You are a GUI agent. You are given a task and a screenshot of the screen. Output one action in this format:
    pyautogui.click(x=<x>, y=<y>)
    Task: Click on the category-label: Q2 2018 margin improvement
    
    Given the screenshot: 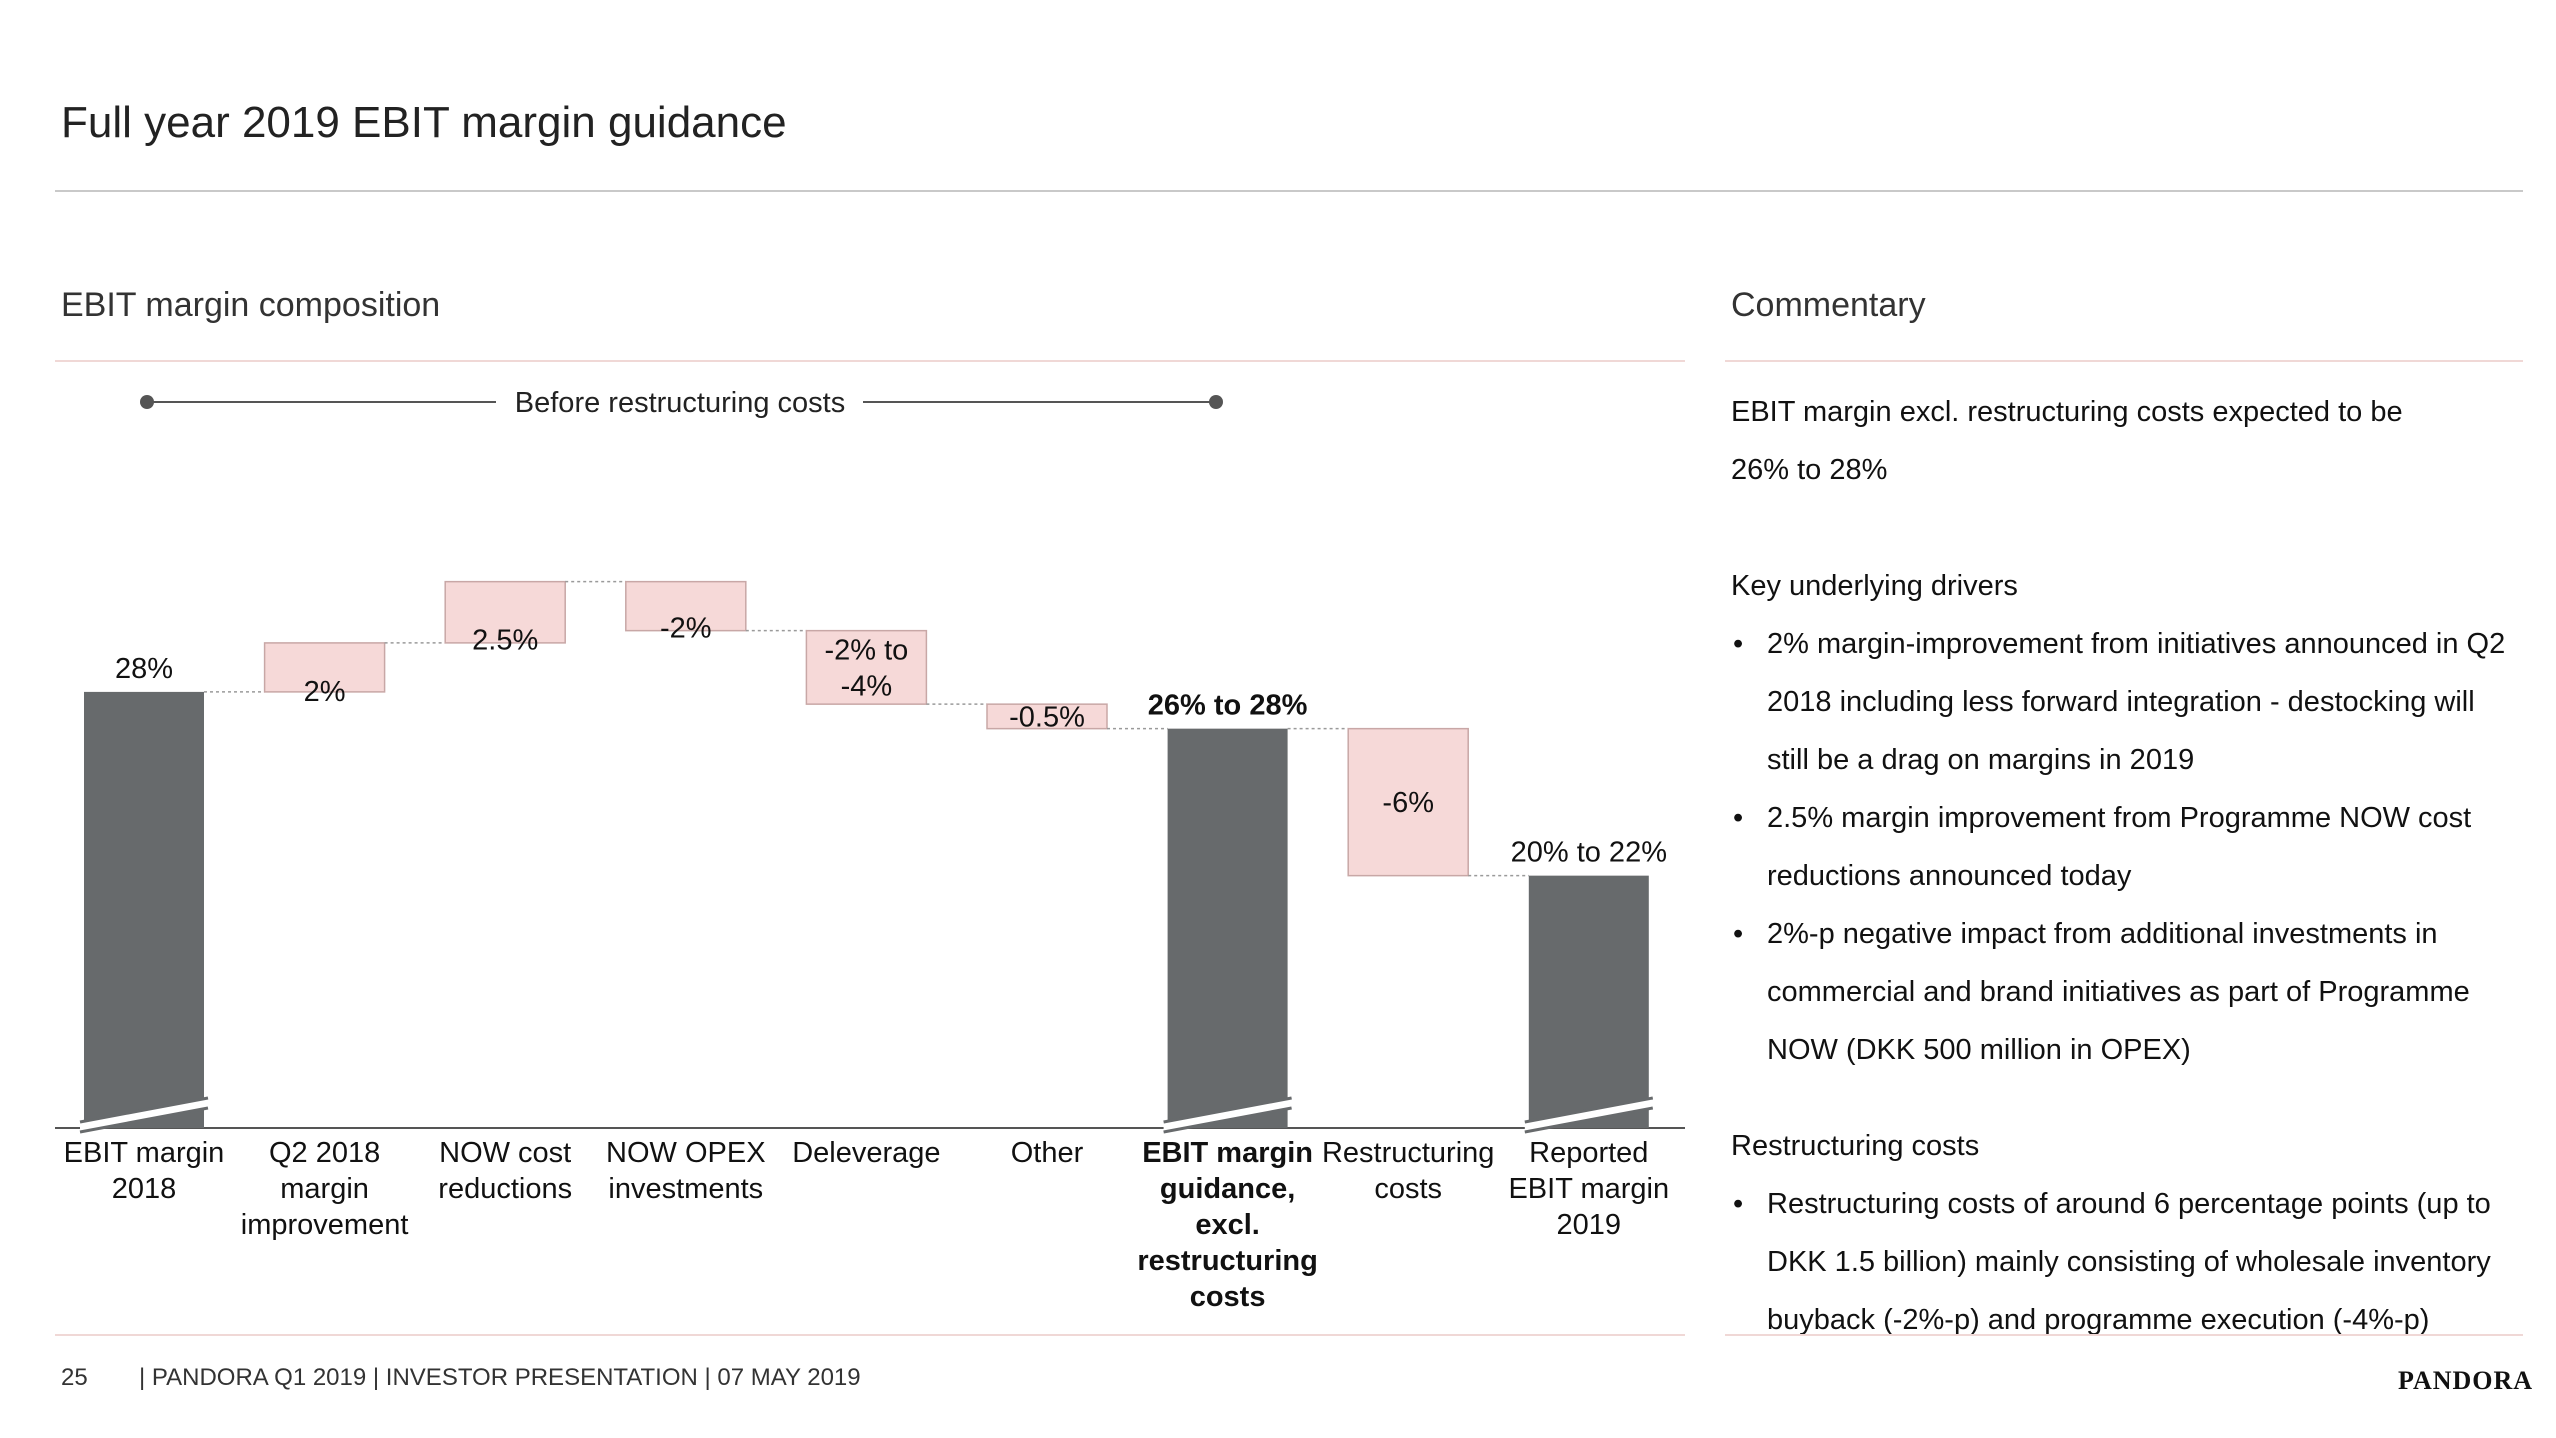 What is the action you would take?
    pyautogui.click(x=325, y=1189)
    